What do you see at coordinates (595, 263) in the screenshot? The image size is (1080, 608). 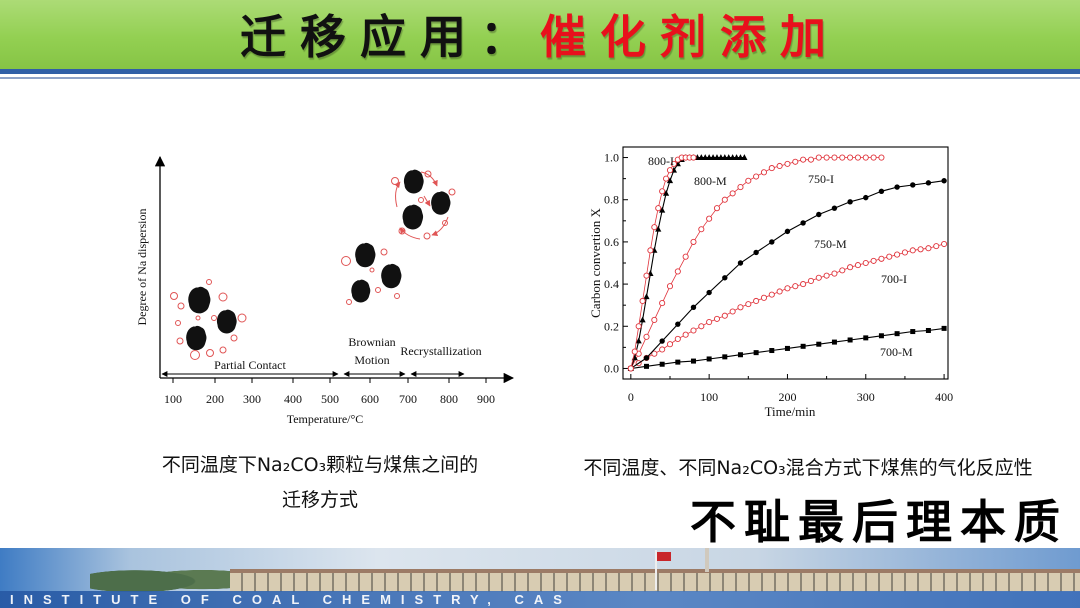 I see `y-axis-title: Carbon convertion X` at bounding box center [595, 263].